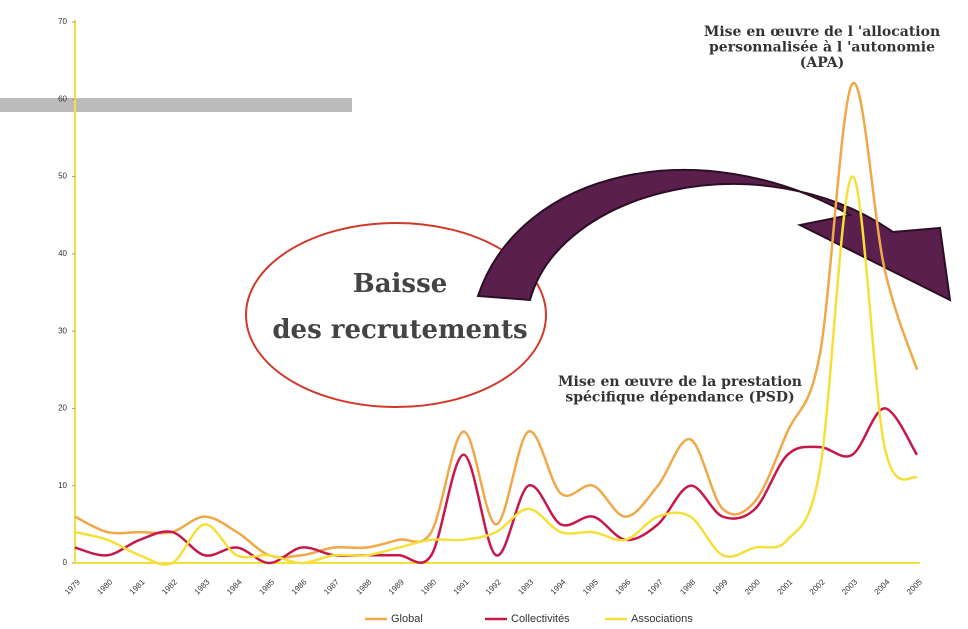  Describe the element at coordinates (461, 586) in the screenshot. I see `x-tick-label: 1991` at that location.